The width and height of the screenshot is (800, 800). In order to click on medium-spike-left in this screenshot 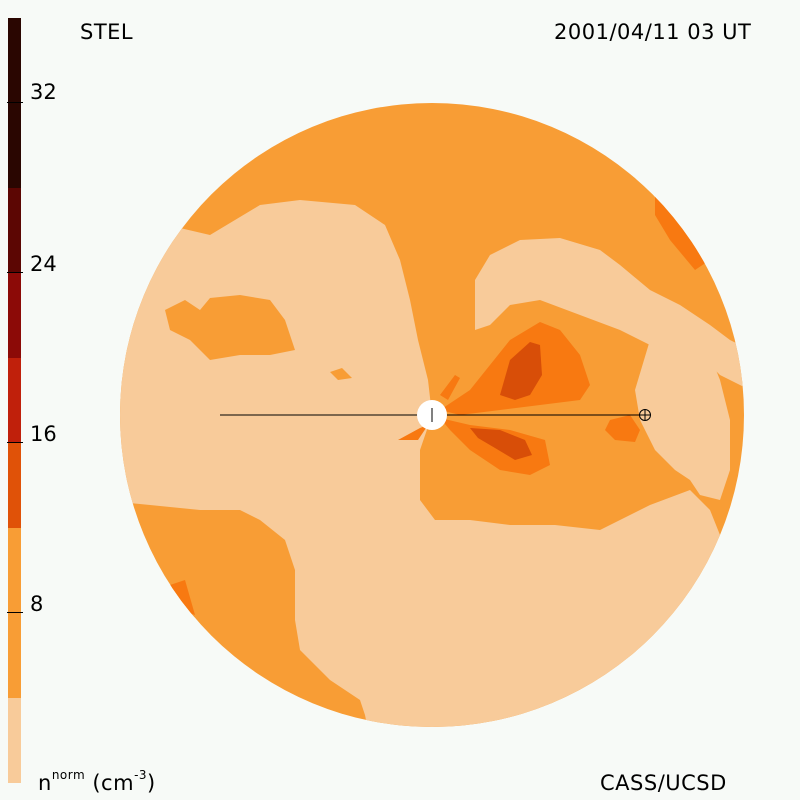, I will do `click(413, 432)`.